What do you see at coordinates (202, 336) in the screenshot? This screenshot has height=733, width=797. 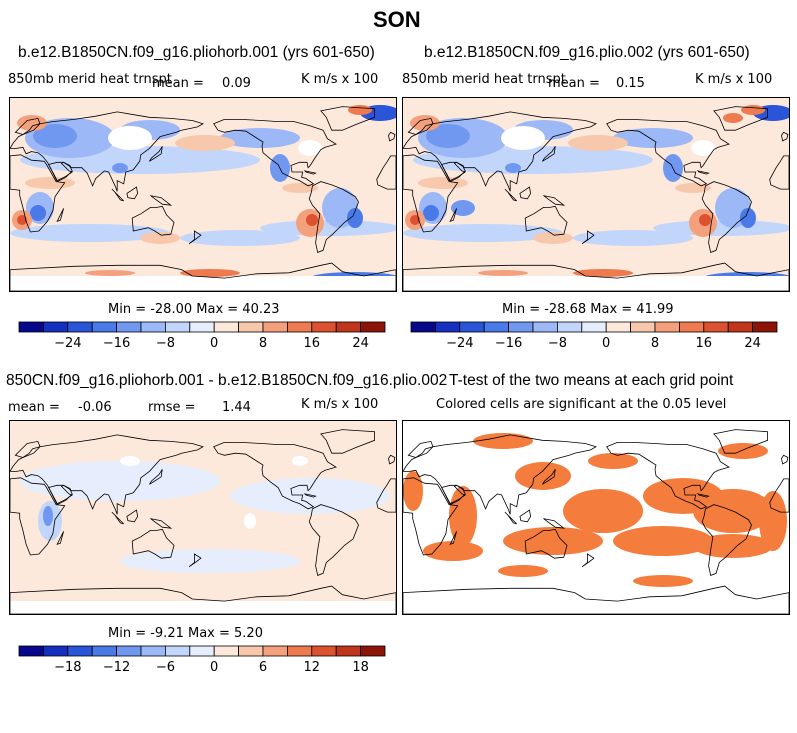 I see `panel1-colorbar: −24 −16 −8 0 8 16 24` at bounding box center [202, 336].